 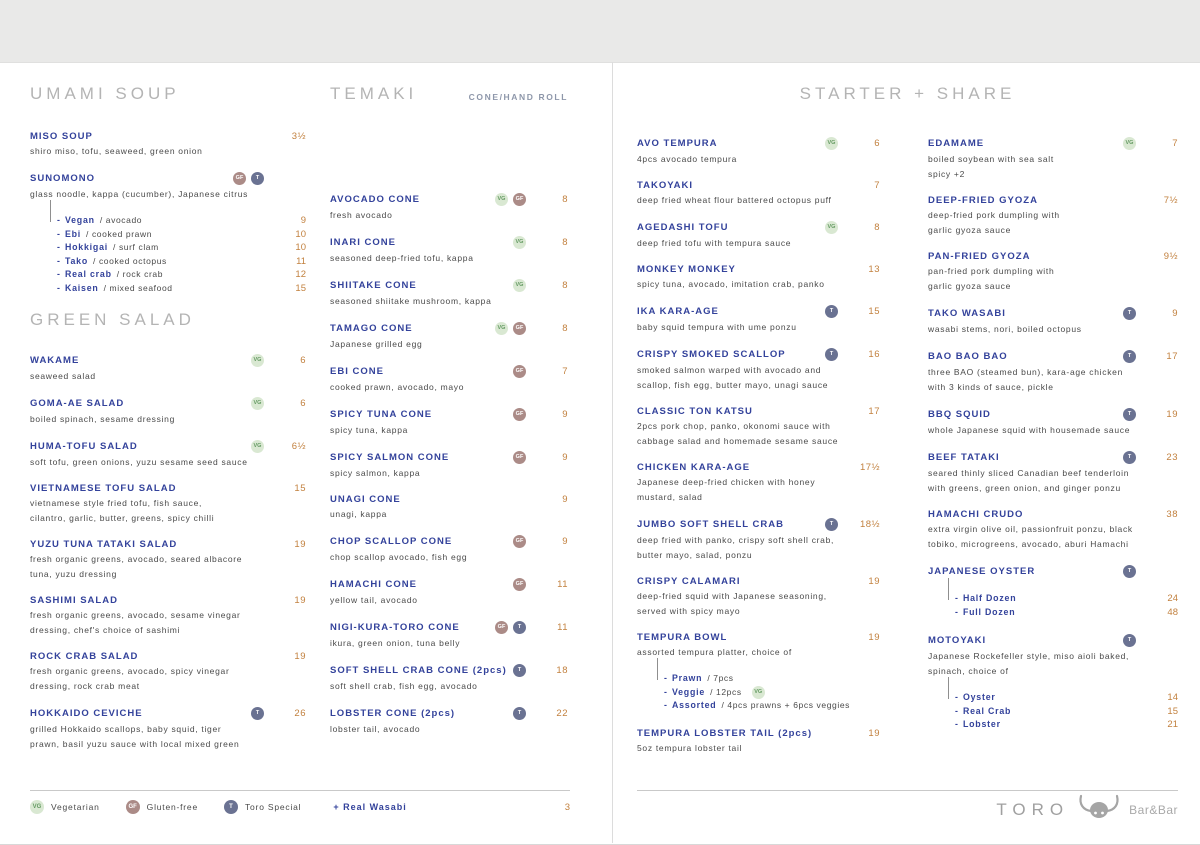 I want to click on item-price: 16, so click(x=874, y=354).